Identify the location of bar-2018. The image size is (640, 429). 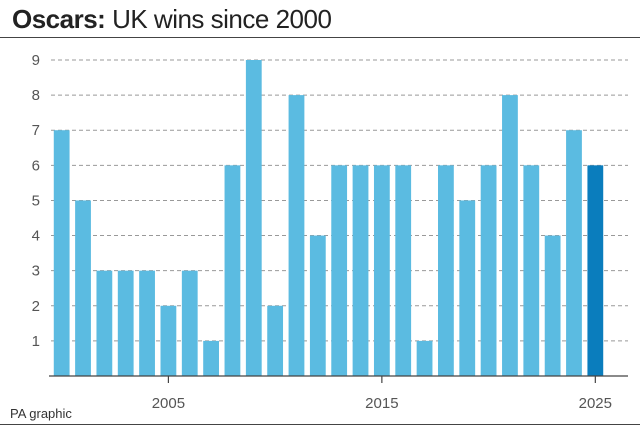
(446, 270).